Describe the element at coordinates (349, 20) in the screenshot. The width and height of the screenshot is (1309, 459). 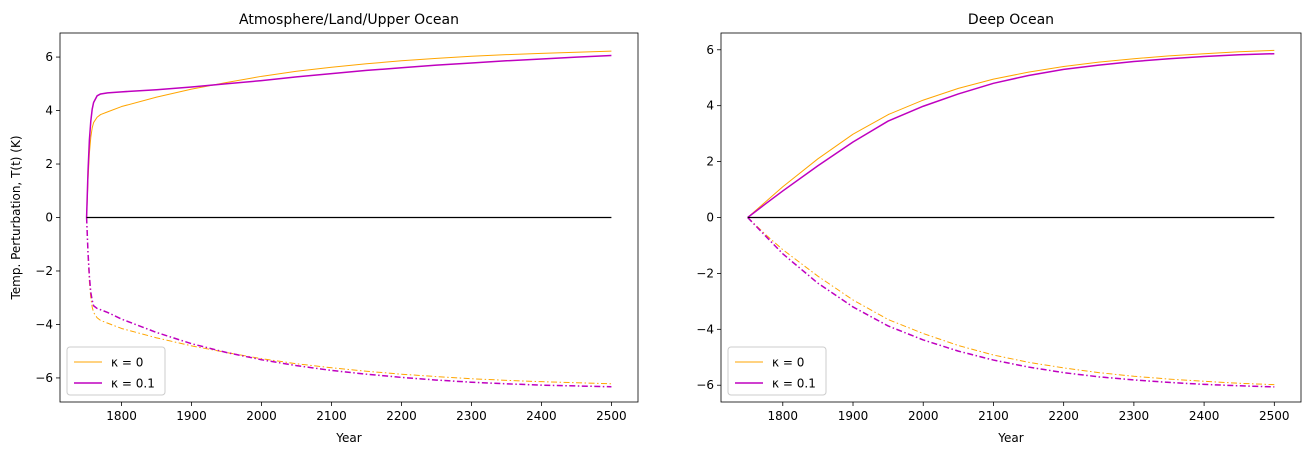
I see `chart-title: Atmosphere/Land/Upper Ocean` at that location.